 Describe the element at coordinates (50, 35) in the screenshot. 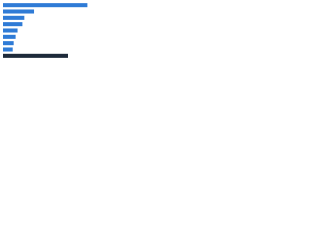

I see `chart` at that location.